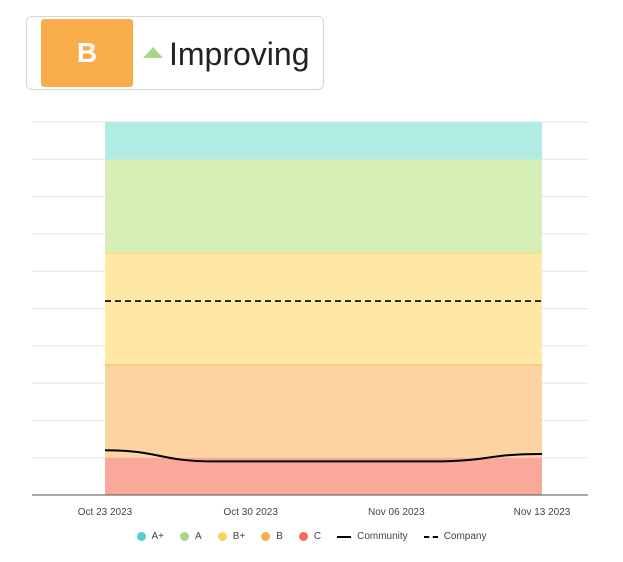 The image size is (623, 562). I want to click on chart-legend: A+ A B+ B C Community Company, so click(311, 536).